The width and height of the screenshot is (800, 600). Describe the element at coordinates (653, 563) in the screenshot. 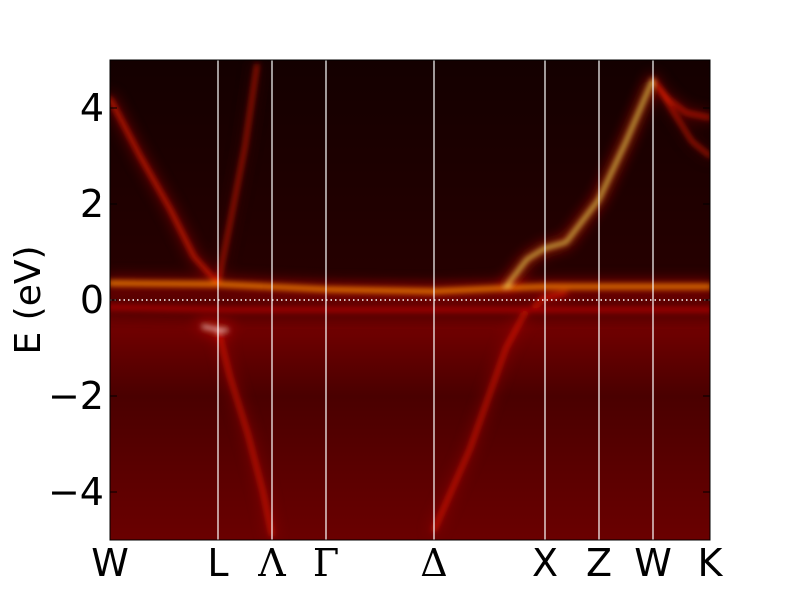

I see `x-tick-label-7: W` at that location.